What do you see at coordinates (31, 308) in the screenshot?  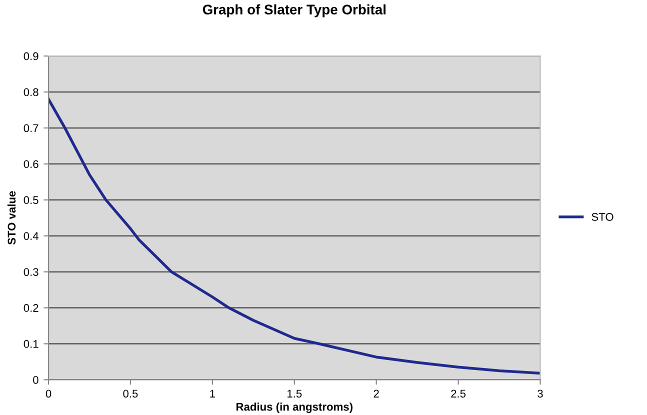 I see `y-tick-label: 0.2` at bounding box center [31, 308].